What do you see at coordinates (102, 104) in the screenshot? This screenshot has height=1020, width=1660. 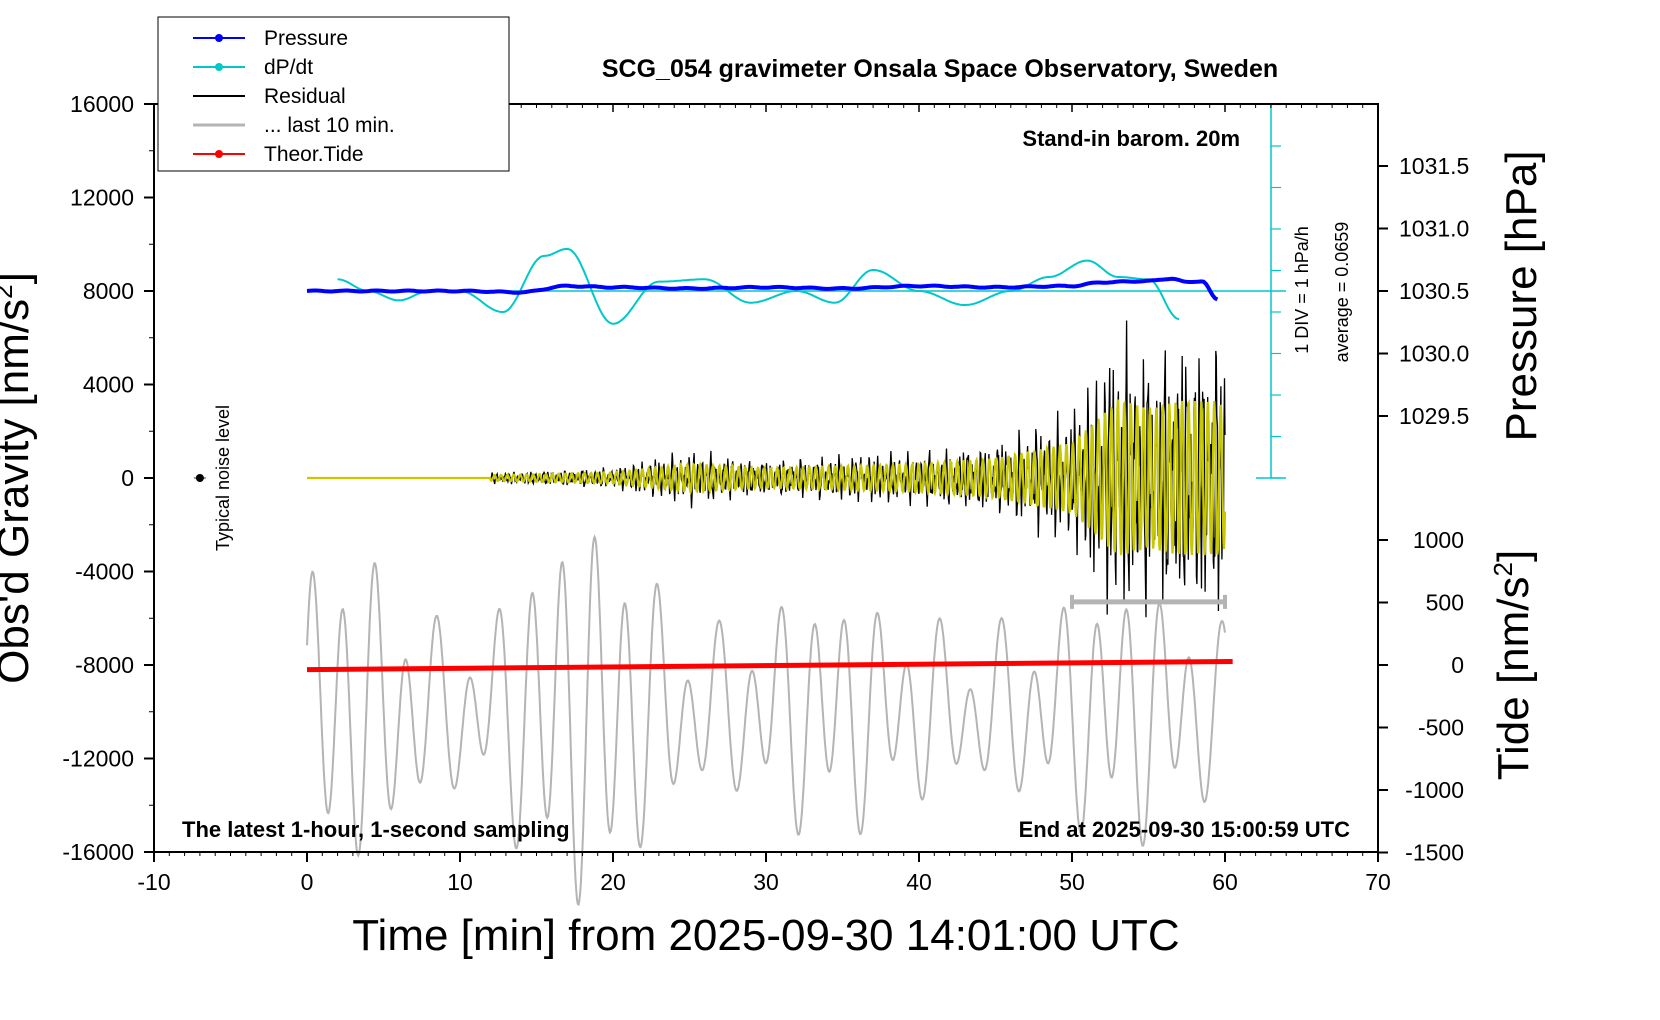 I see `y-tick-label: 16000` at bounding box center [102, 104].